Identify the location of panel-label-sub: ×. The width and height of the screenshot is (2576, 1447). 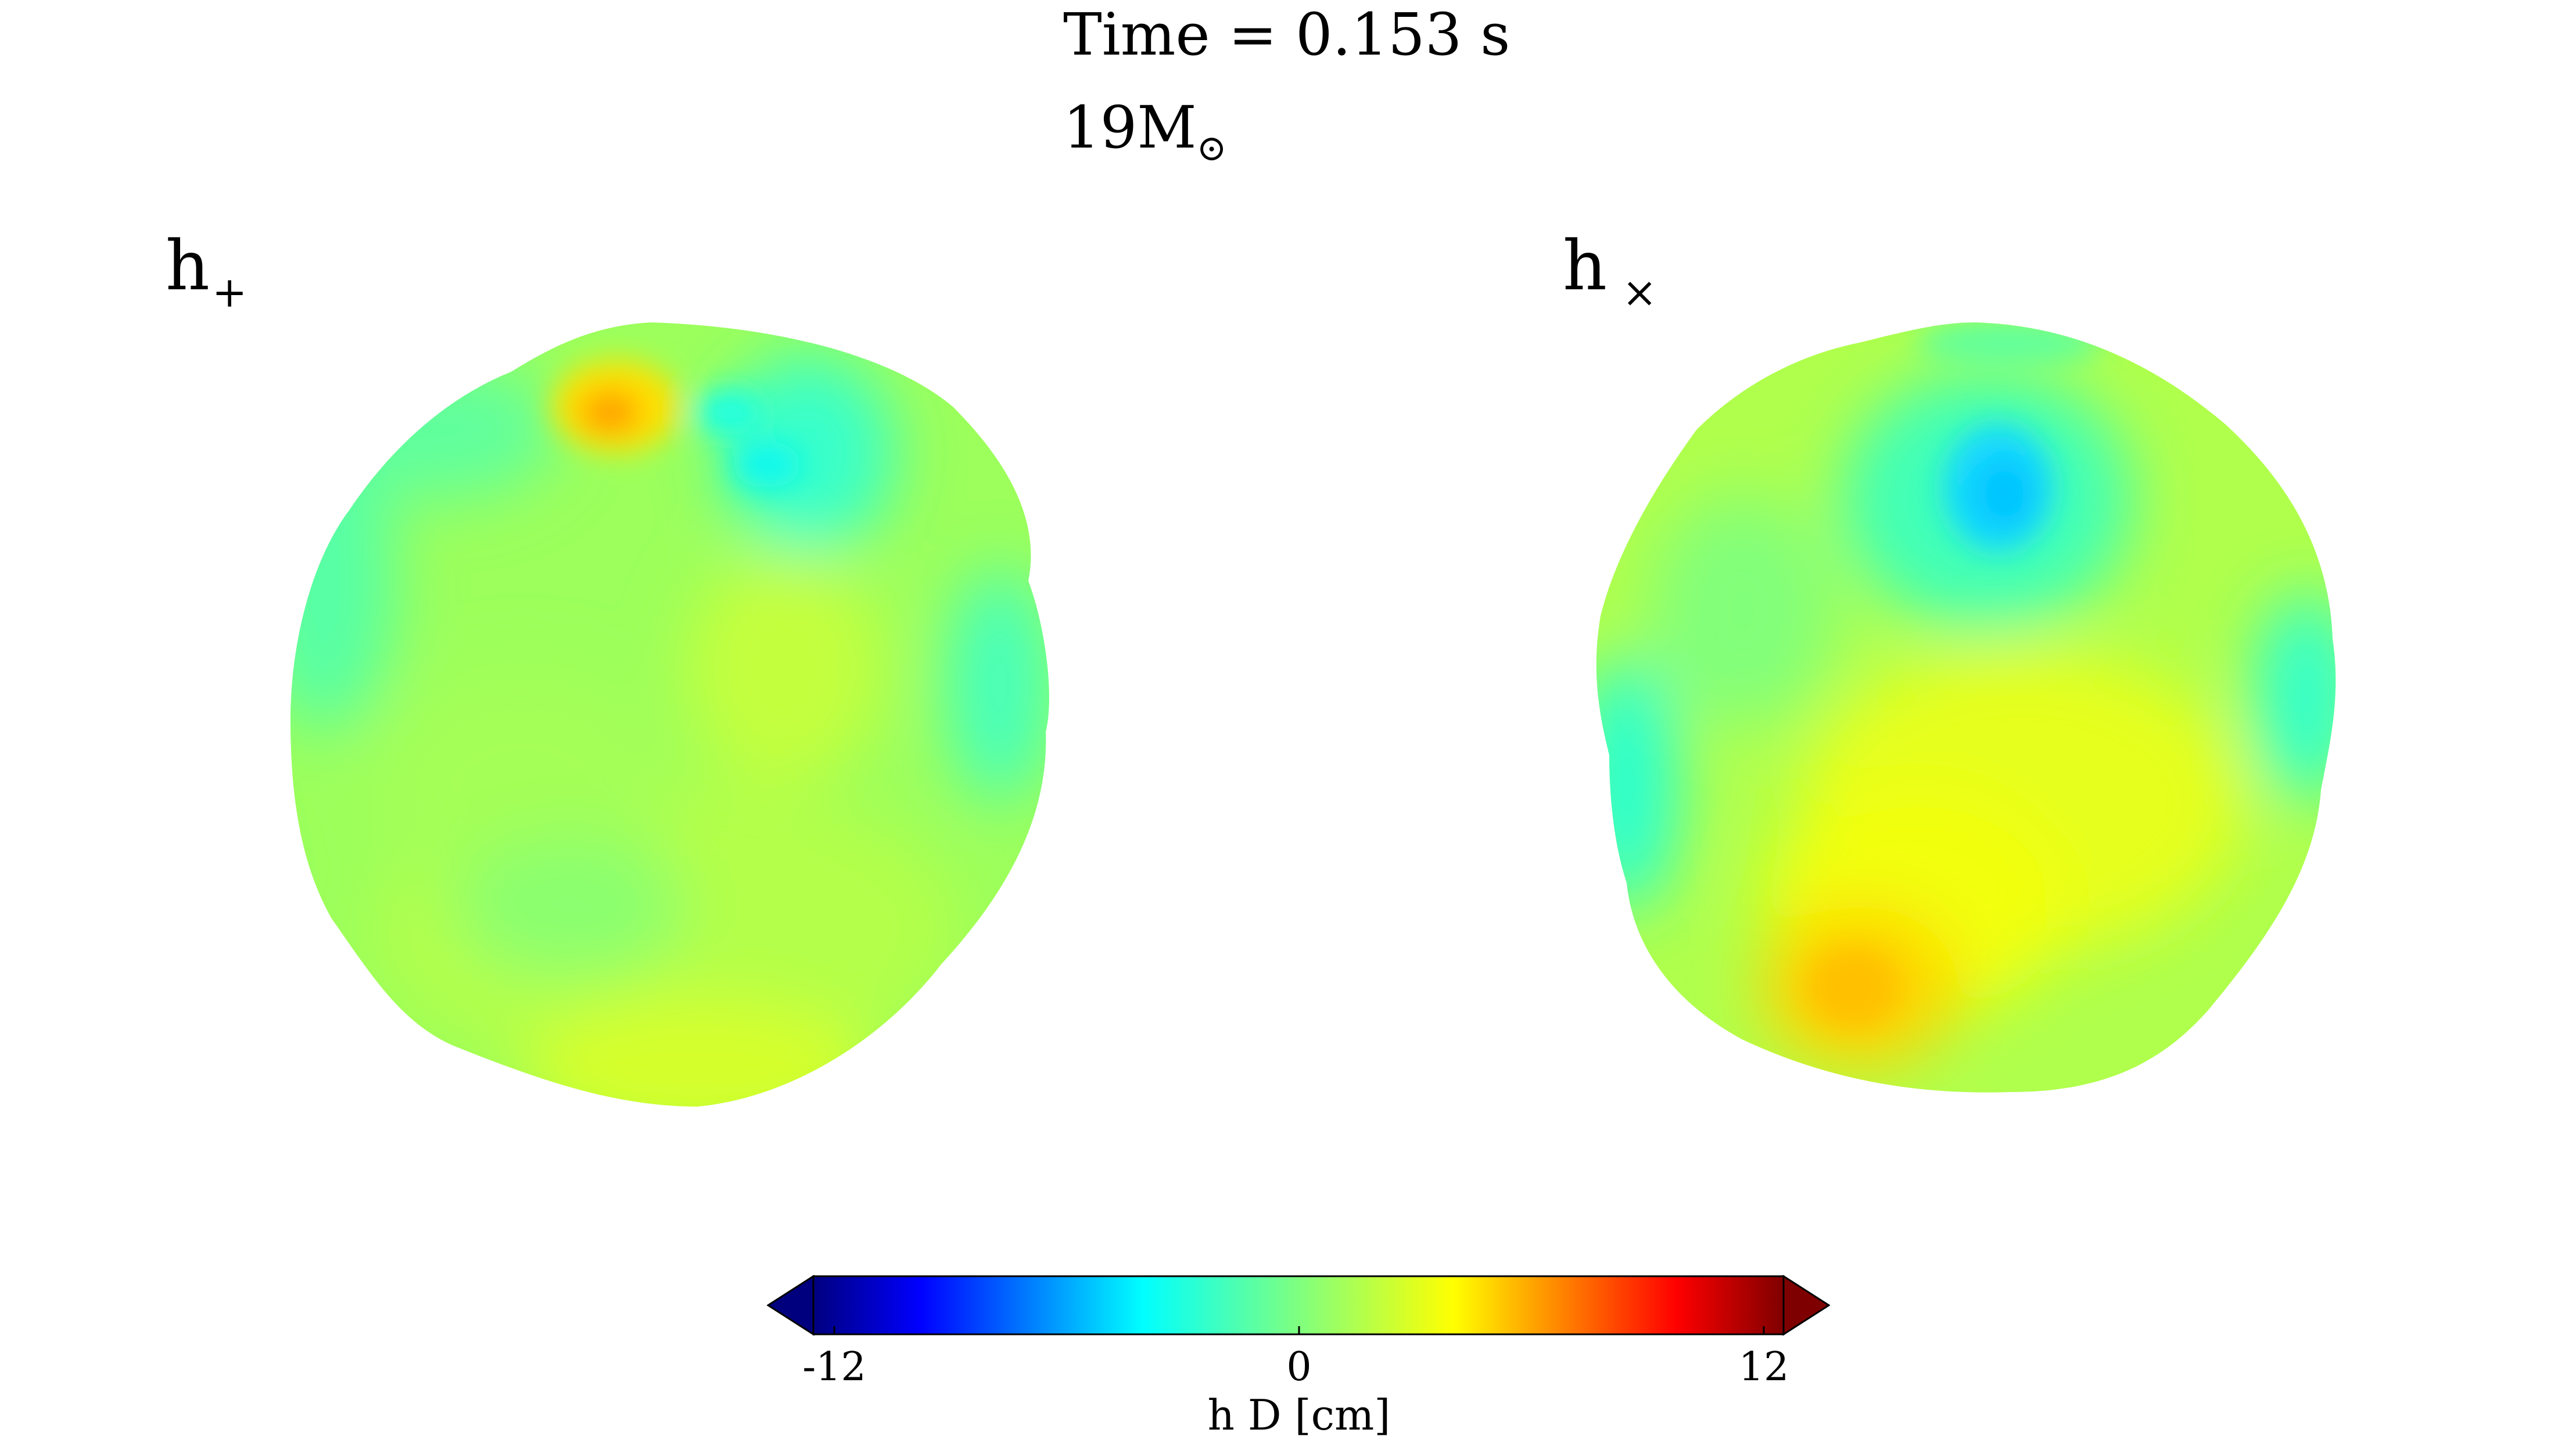
(1639, 292).